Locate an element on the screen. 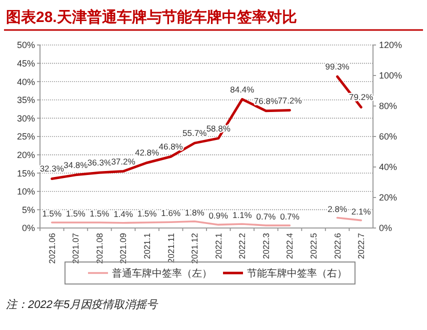 The height and width of the screenshot is (330, 427). data-label: 76.8% is located at coordinates (266, 101).